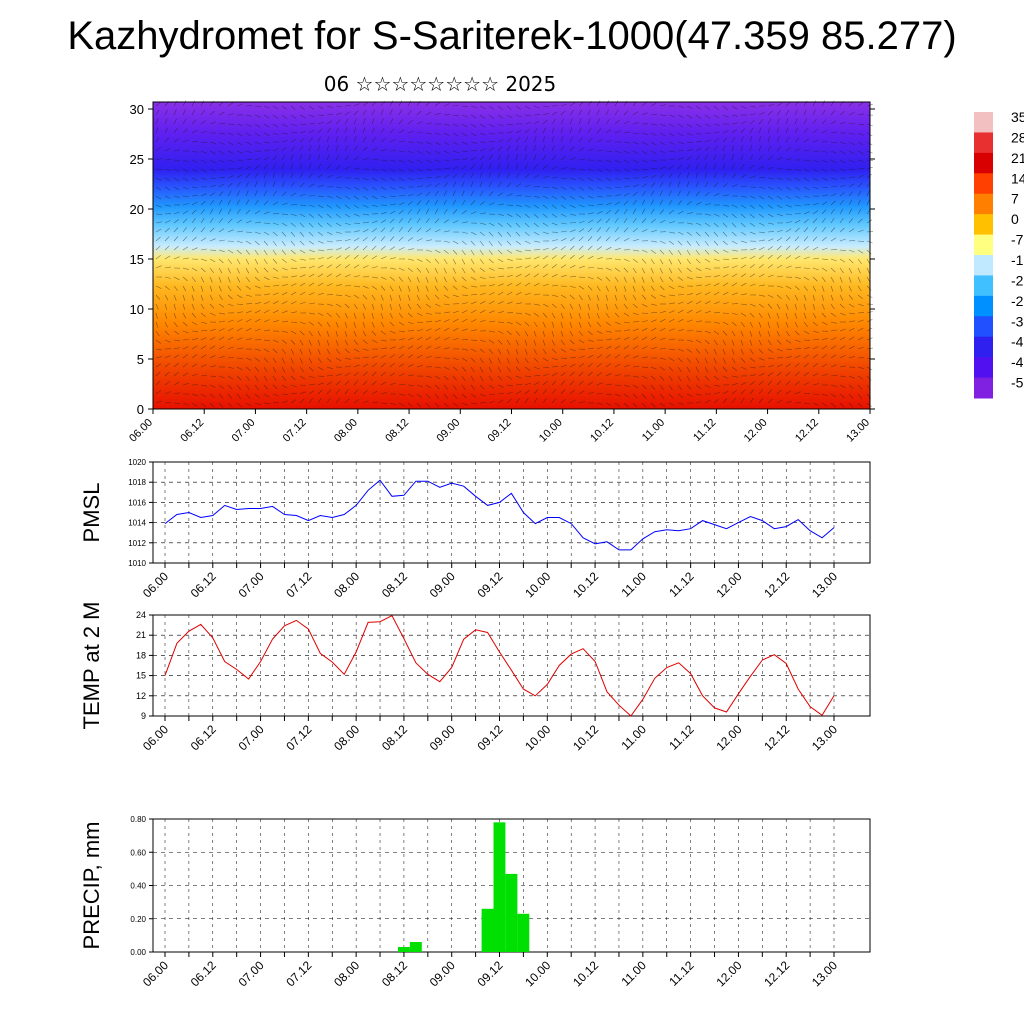  What do you see at coordinates (203, 973) in the screenshot?
I see `x-tick-label: 06.12` at bounding box center [203, 973].